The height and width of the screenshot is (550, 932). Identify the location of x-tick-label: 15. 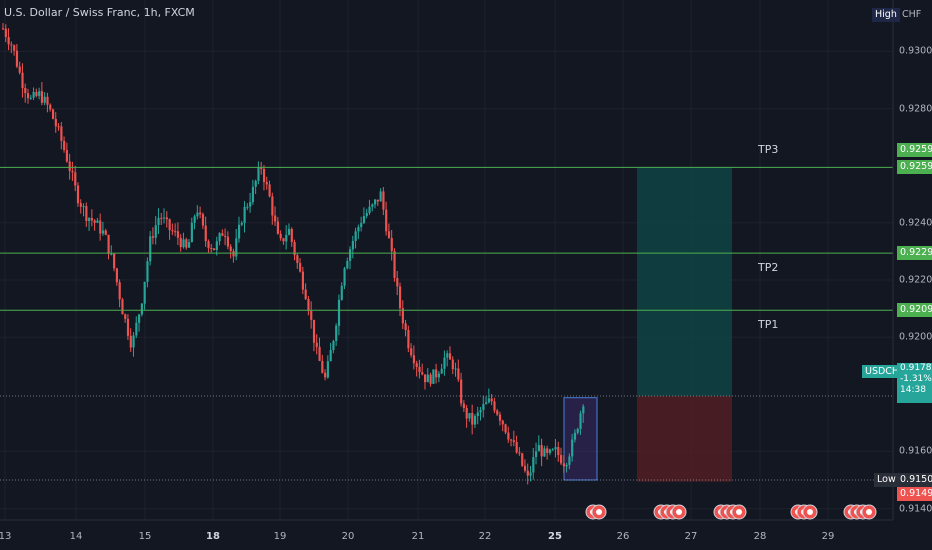
(145, 536).